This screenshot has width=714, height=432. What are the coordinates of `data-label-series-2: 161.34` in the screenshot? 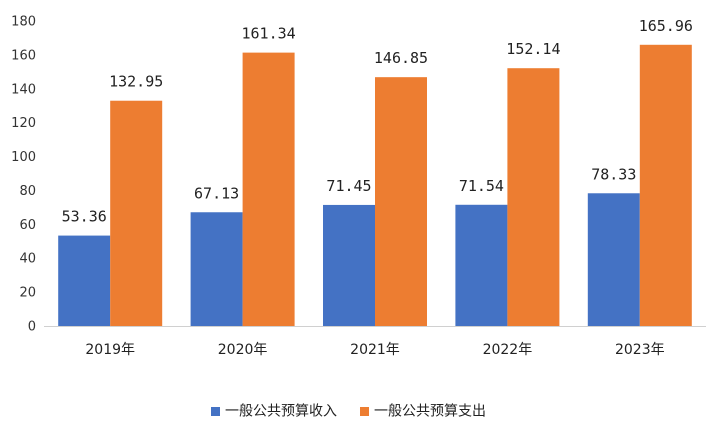 It's located at (269, 34).